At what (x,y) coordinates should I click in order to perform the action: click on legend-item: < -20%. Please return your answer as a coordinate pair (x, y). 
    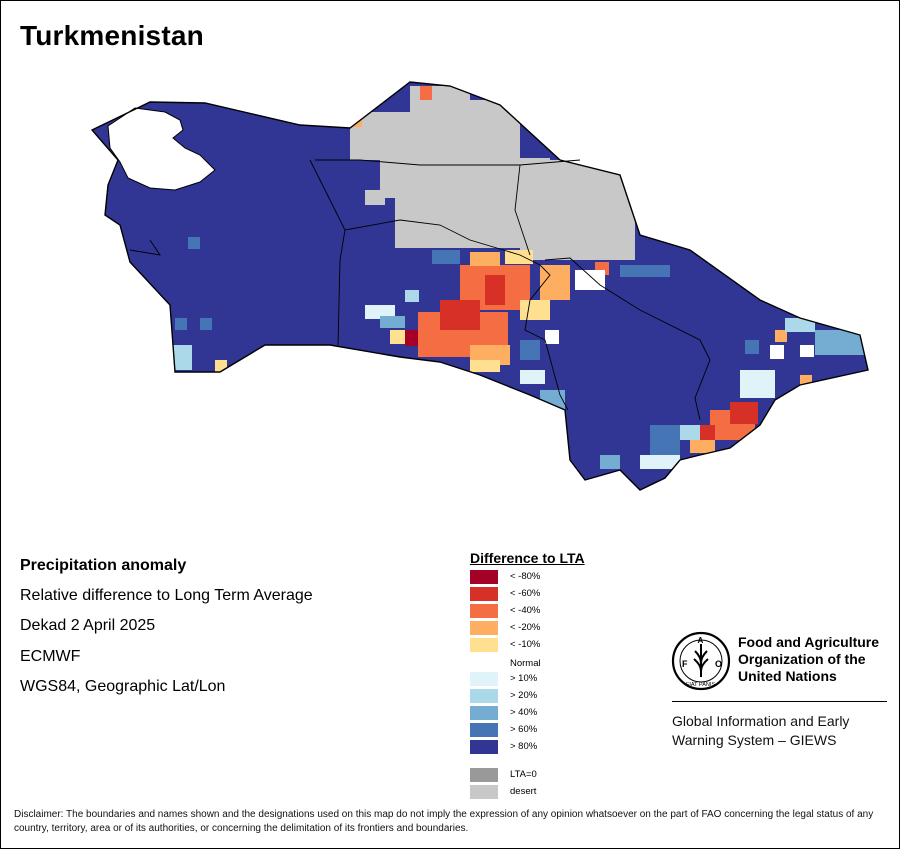
    Looking at the image, I should click on (540, 628).